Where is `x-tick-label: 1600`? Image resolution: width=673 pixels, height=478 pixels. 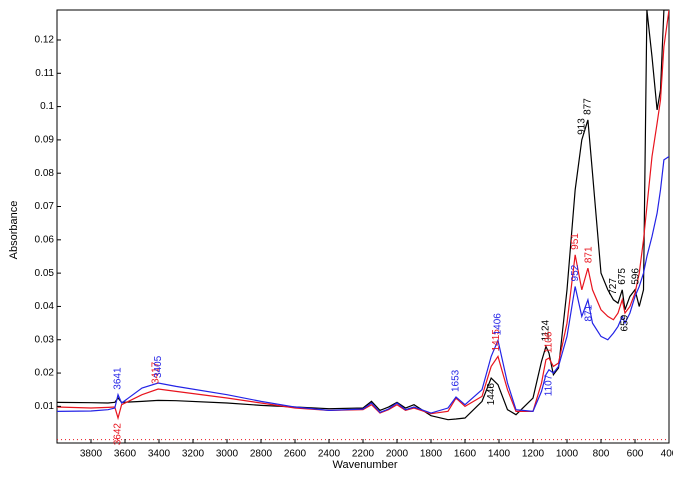 x-tick-label: 1600 is located at coordinates (465, 454).